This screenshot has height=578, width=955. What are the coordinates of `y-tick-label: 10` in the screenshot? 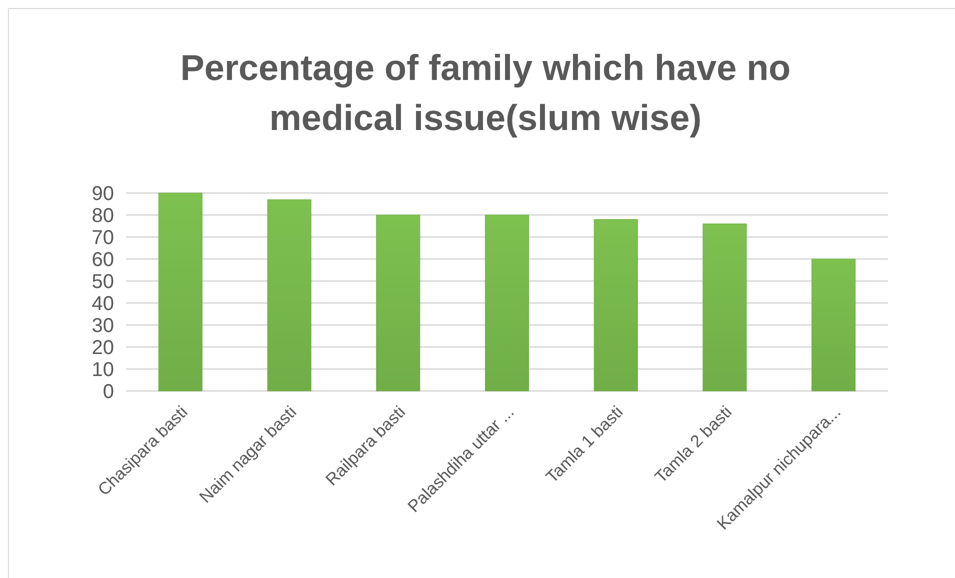 It's located at (103, 370).